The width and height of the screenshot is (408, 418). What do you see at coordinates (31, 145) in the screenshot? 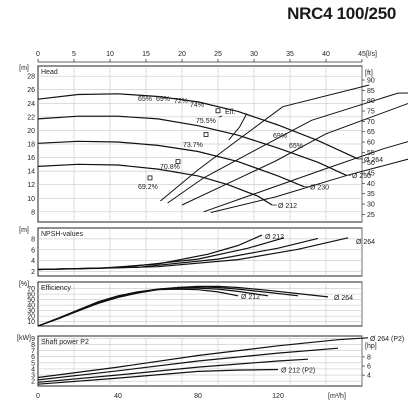
I see `head-left-tick-label: 18` at bounding box center [31, 145].